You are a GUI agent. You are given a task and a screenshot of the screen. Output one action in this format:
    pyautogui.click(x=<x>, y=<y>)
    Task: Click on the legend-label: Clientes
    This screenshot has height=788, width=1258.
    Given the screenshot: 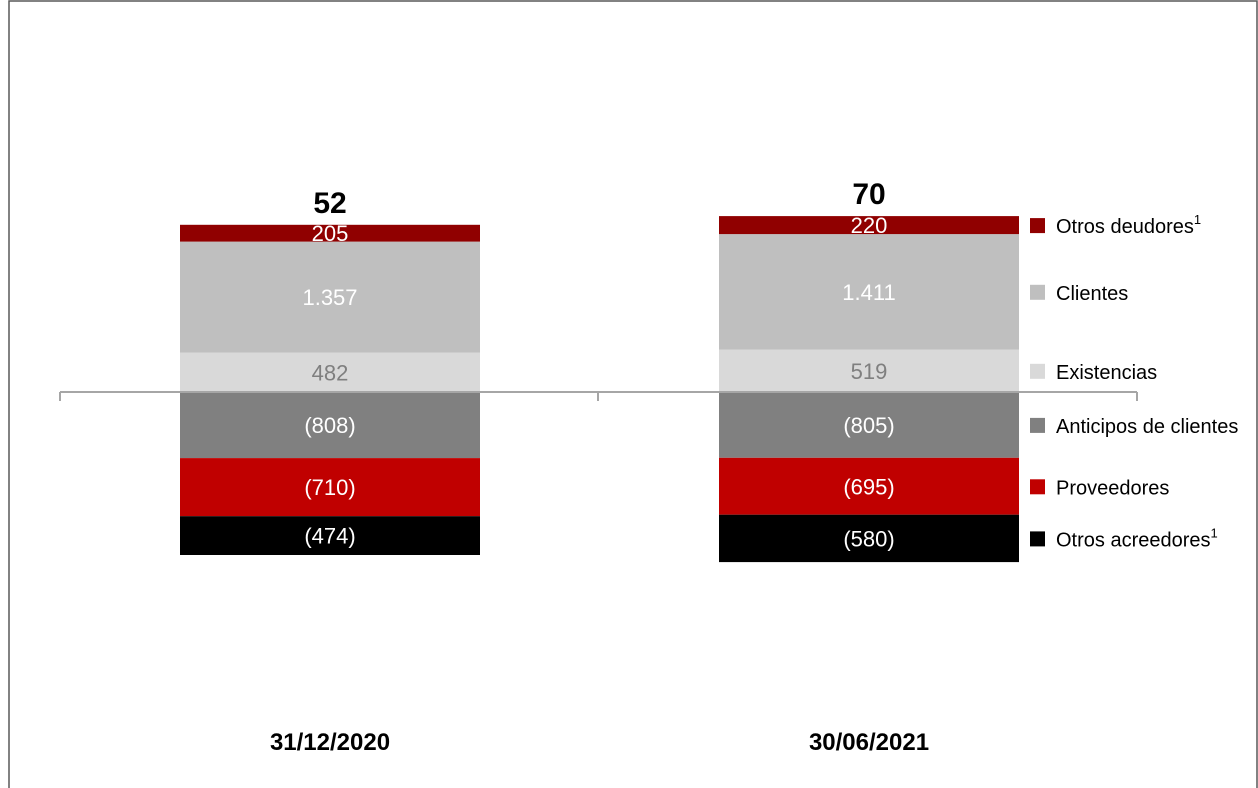 What is the action you would take?
    pyautogui.click(x=1092, y=294)
    